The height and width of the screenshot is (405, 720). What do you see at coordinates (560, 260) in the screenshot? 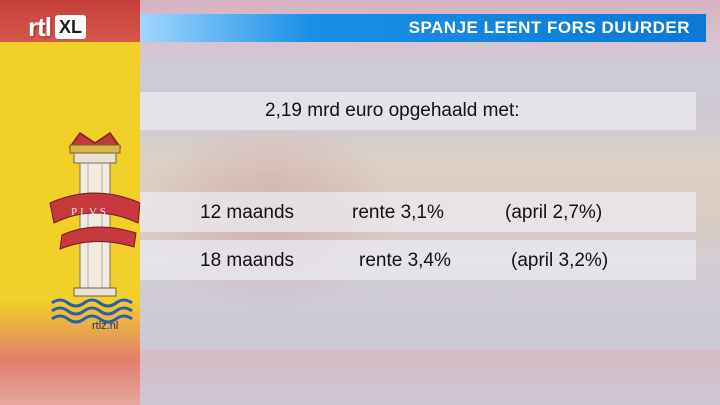
I see `previous-rate-cell: (april 3,2%)` at bounding box center [560, 260].